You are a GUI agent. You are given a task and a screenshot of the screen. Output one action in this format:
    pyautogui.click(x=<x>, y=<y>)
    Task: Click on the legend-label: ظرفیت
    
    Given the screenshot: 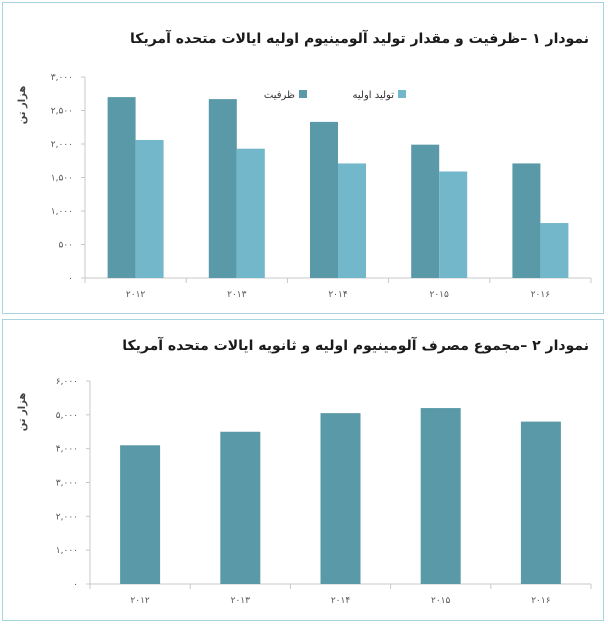 What is the action you would take?
    pyautogui.click(x=279, y=95)
    